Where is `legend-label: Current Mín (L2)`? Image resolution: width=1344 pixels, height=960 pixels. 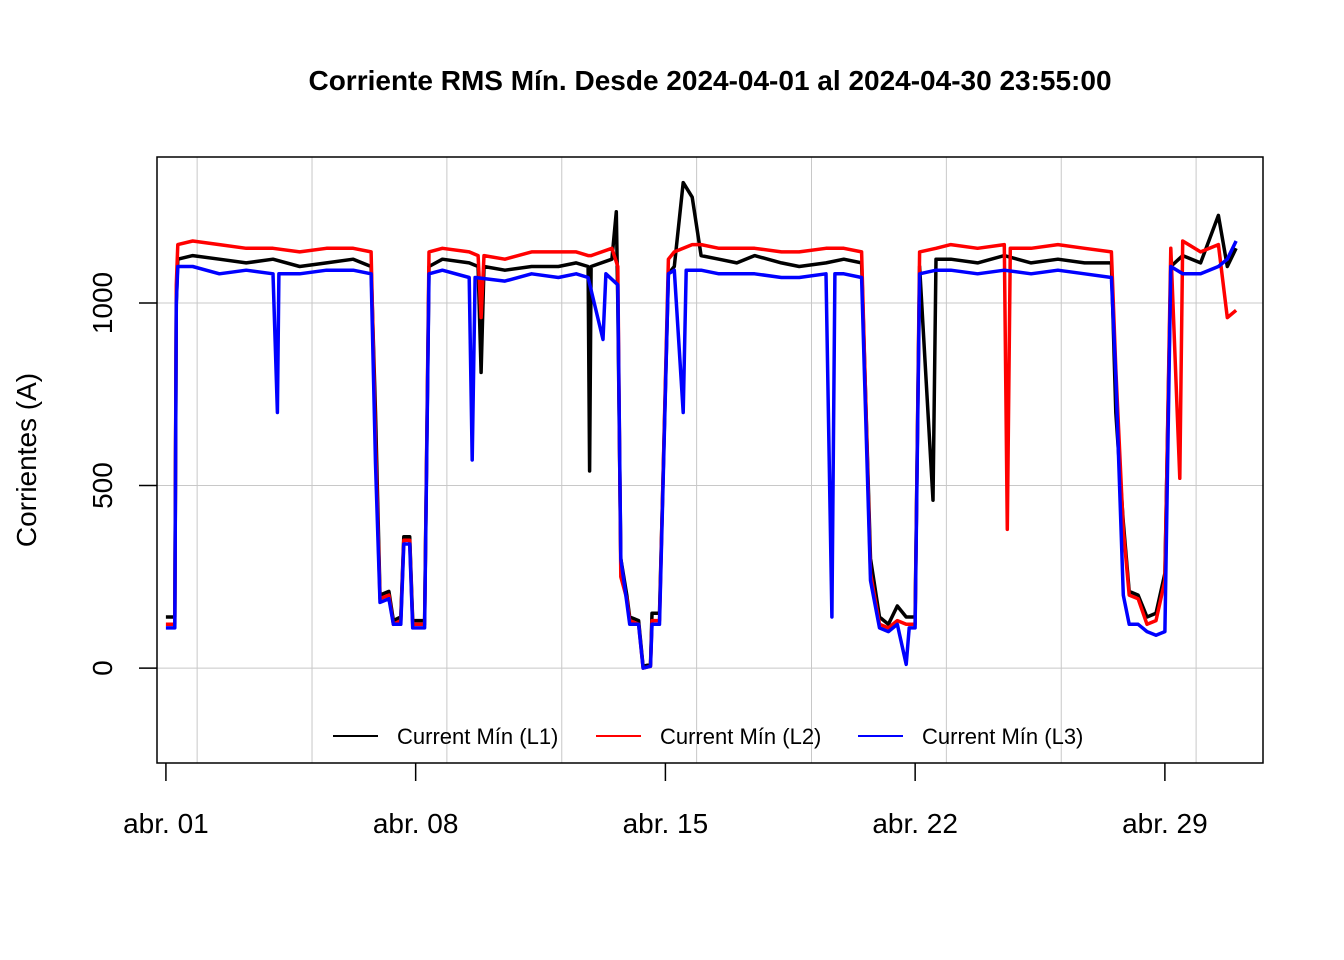
legend-label: Current Mín (L2) is located at coordinates (740, 736).